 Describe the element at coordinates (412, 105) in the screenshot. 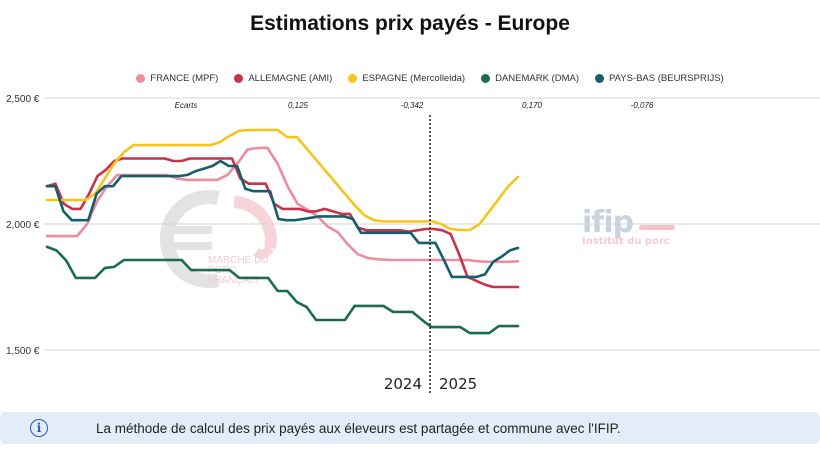

I see `ecart-value: -0,342` at that location.